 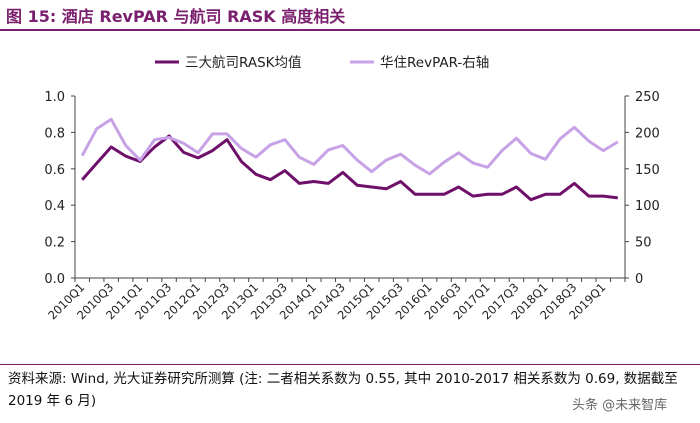 What do you see at coordinates (350, 30) in the screenshot?
I see `title-divider` at bounding box center [350, 30].